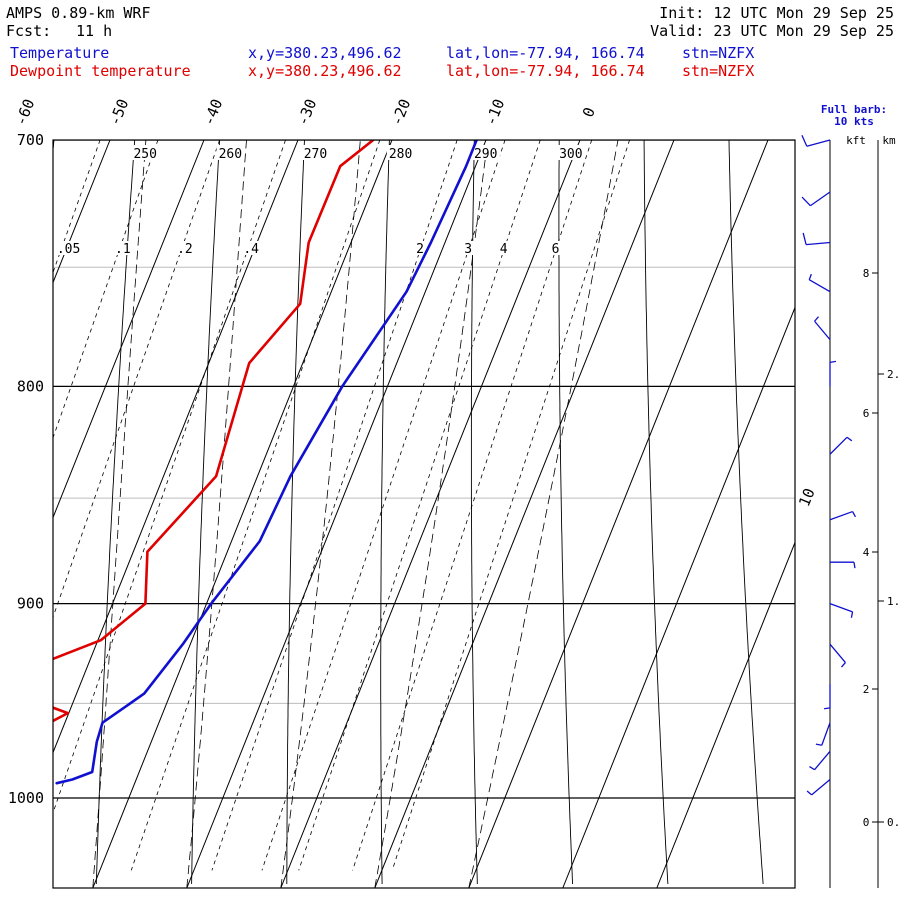 This screenshot has width=900, height=900. What do you see at coordinates (325, 71) in the screenshot?
I see `legend-dewpoint-xy: x,y=380.23,496.62` at bounding box center [325, 71].